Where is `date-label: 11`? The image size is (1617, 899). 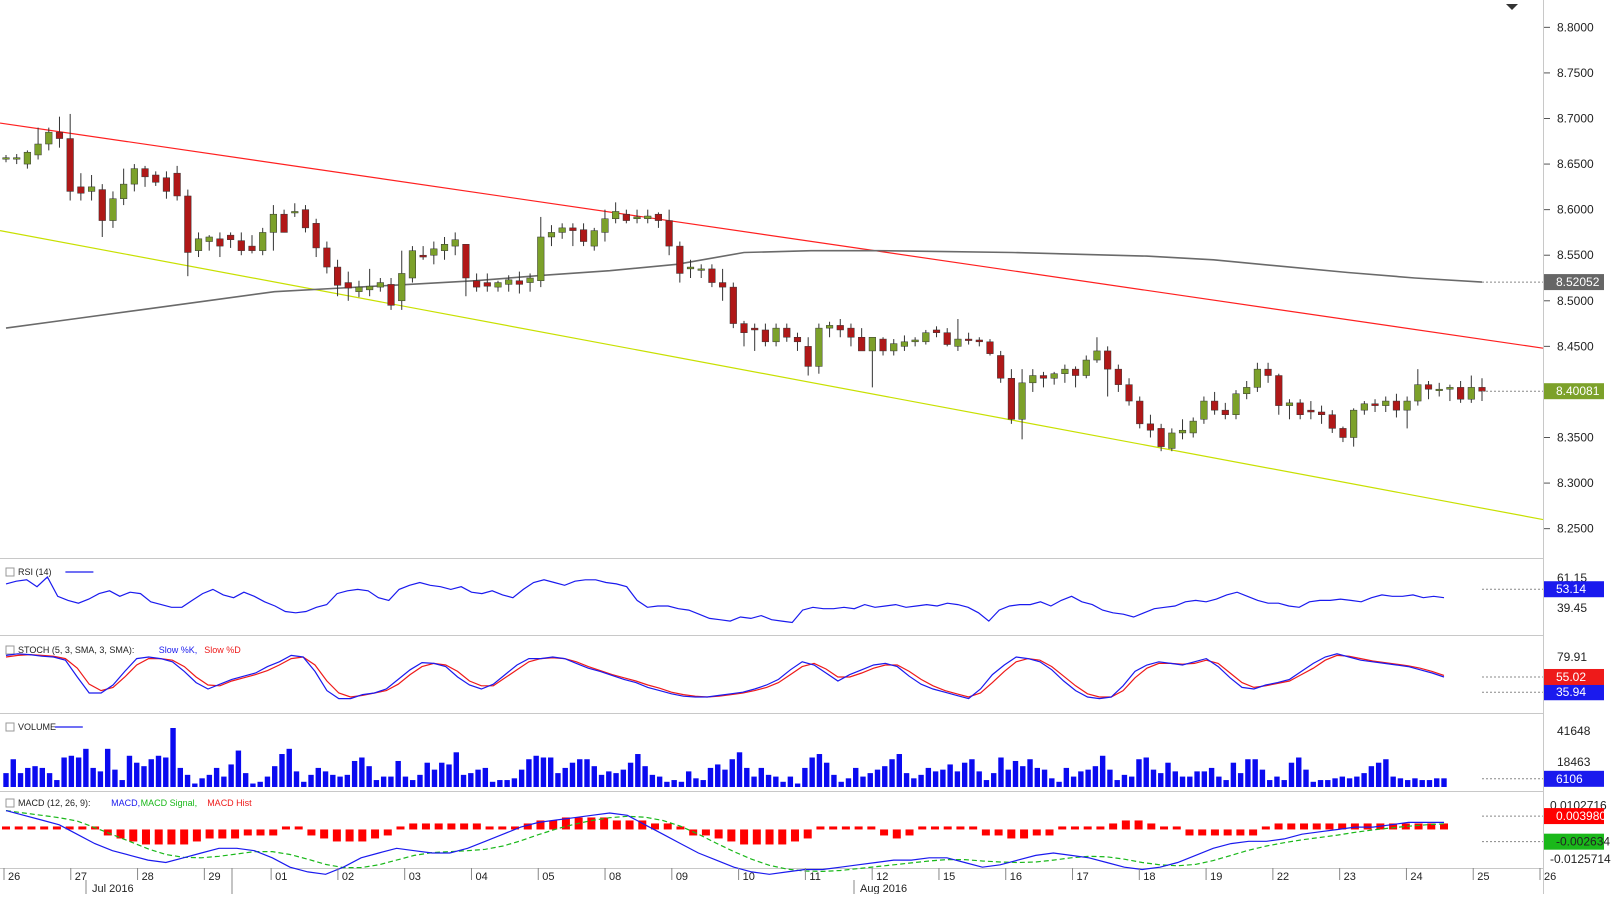
date-label: 11 is located at coordinates (814, 877).